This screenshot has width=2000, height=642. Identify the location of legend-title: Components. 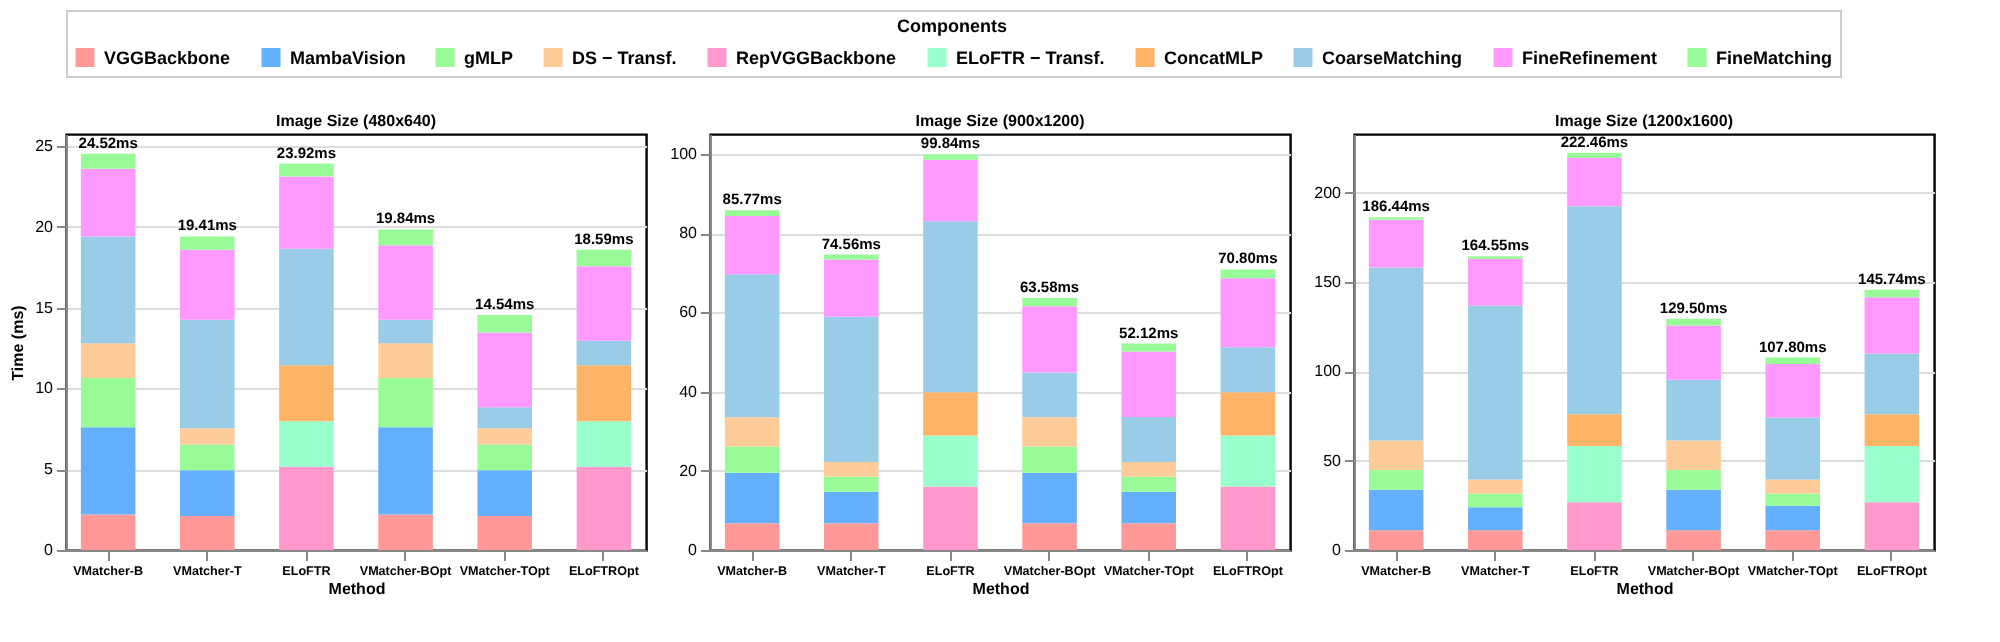
(952, 26).